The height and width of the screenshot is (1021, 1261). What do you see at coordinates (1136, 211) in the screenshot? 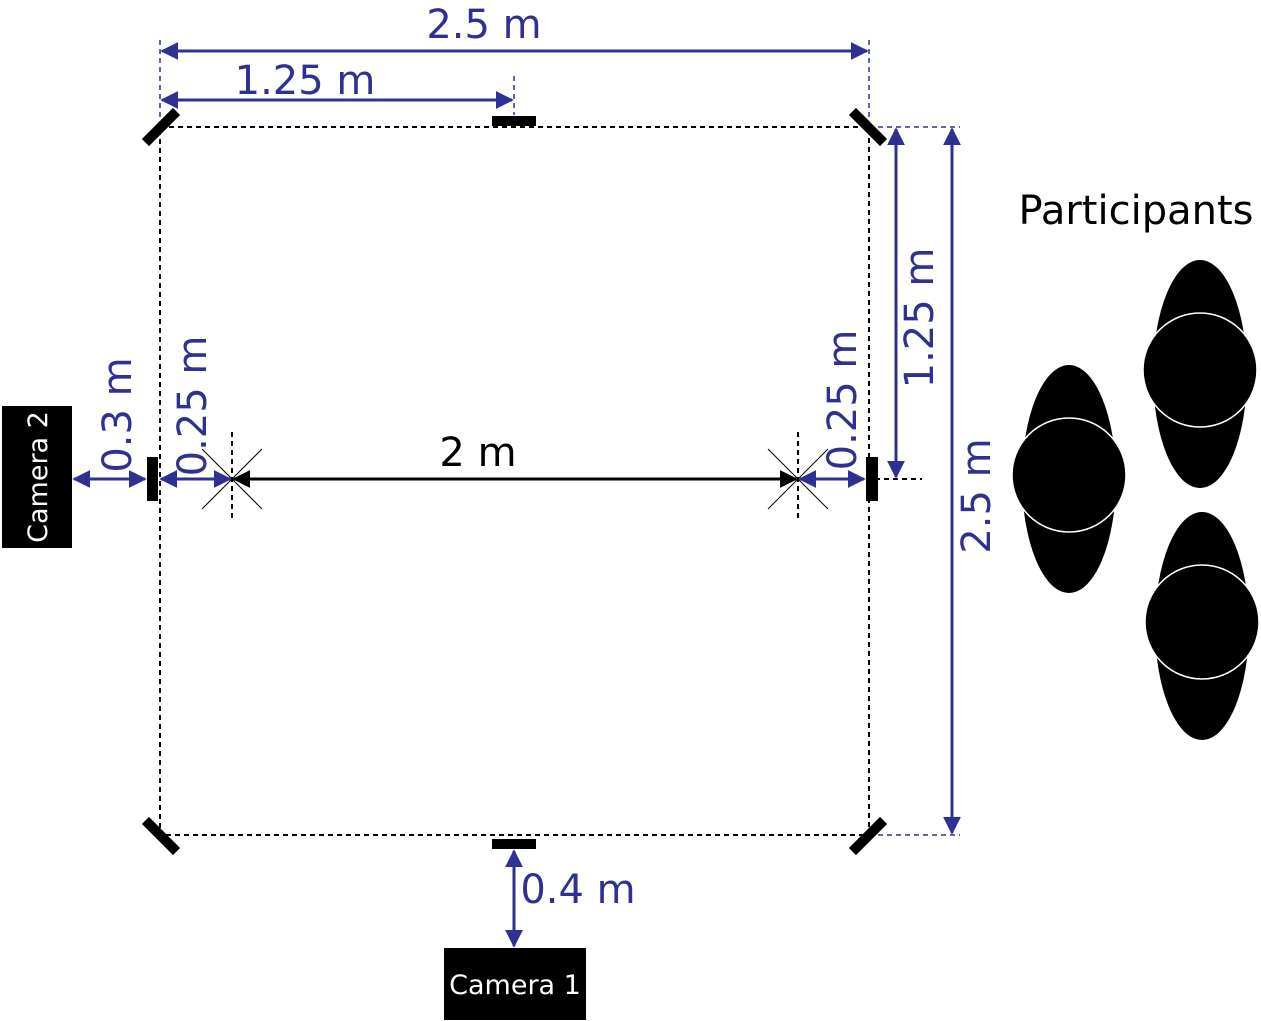
I see `participants-title: Participants` at bounding box center [1136, 211].